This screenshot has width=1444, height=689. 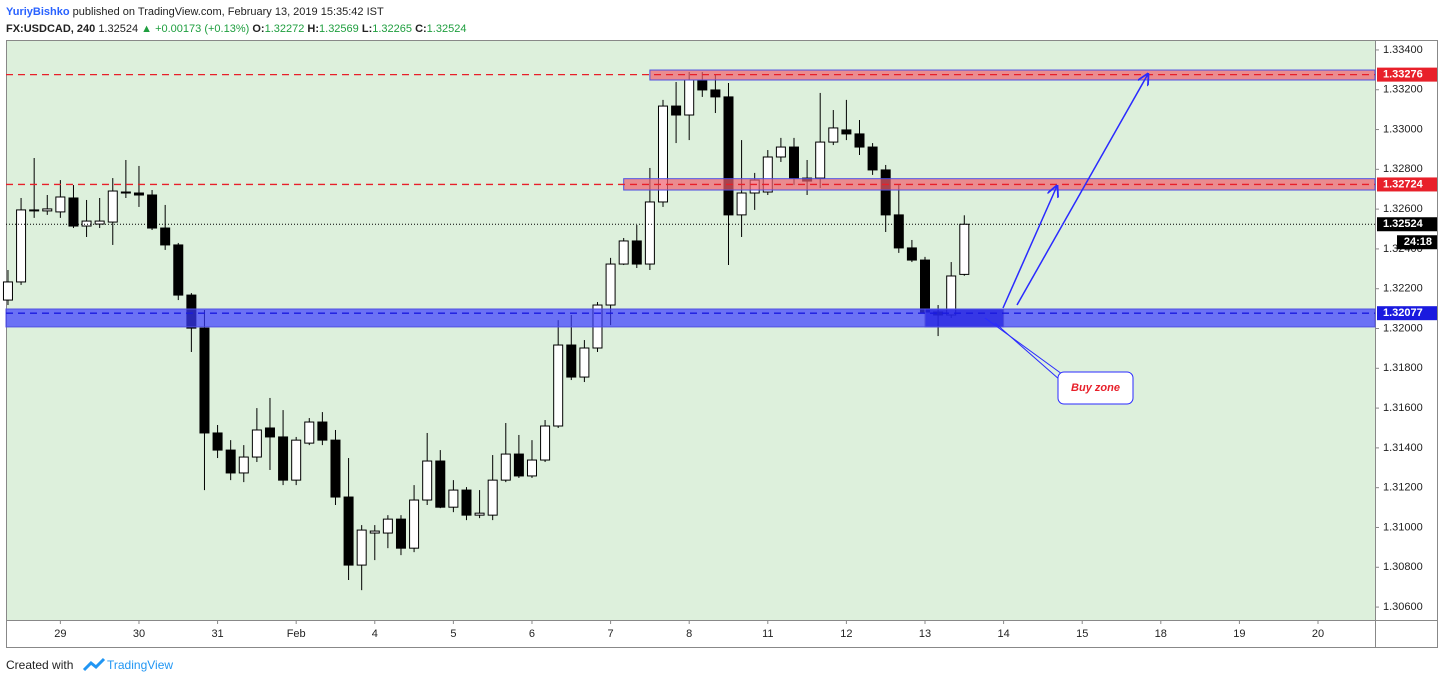 I want to click on x-tick-label: 12, so click(x=846, y=634).